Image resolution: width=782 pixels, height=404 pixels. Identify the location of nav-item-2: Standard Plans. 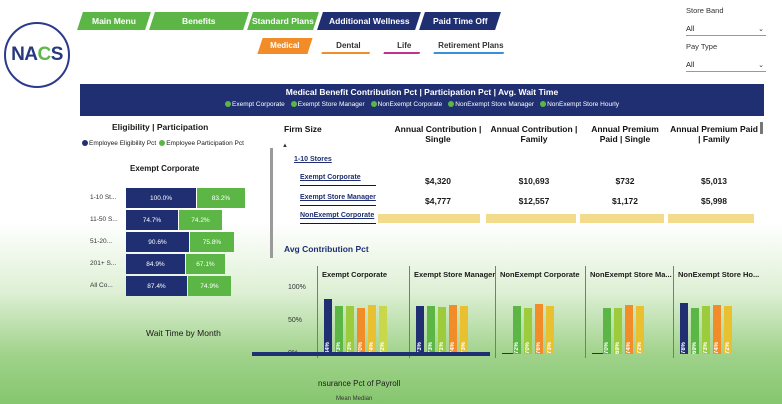
(283, 21).